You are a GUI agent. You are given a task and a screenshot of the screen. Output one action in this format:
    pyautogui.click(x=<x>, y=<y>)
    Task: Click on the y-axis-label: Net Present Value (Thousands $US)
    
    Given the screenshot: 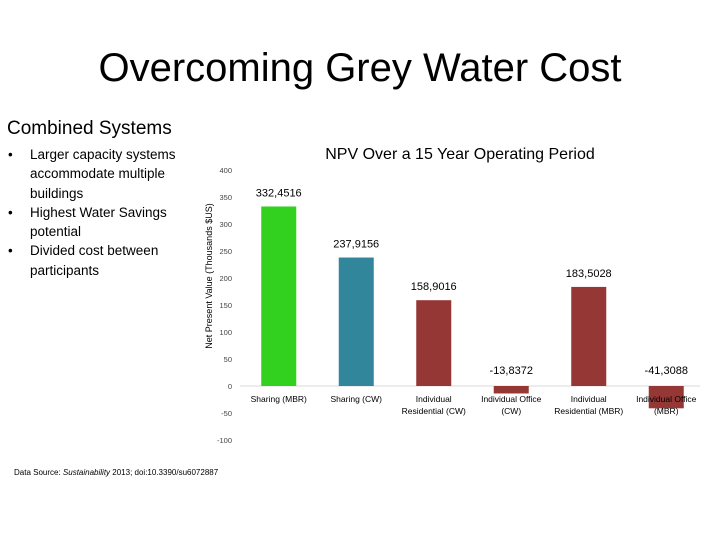 What is the action you would take?
    pyautogui.click(x=209, y=275)
    